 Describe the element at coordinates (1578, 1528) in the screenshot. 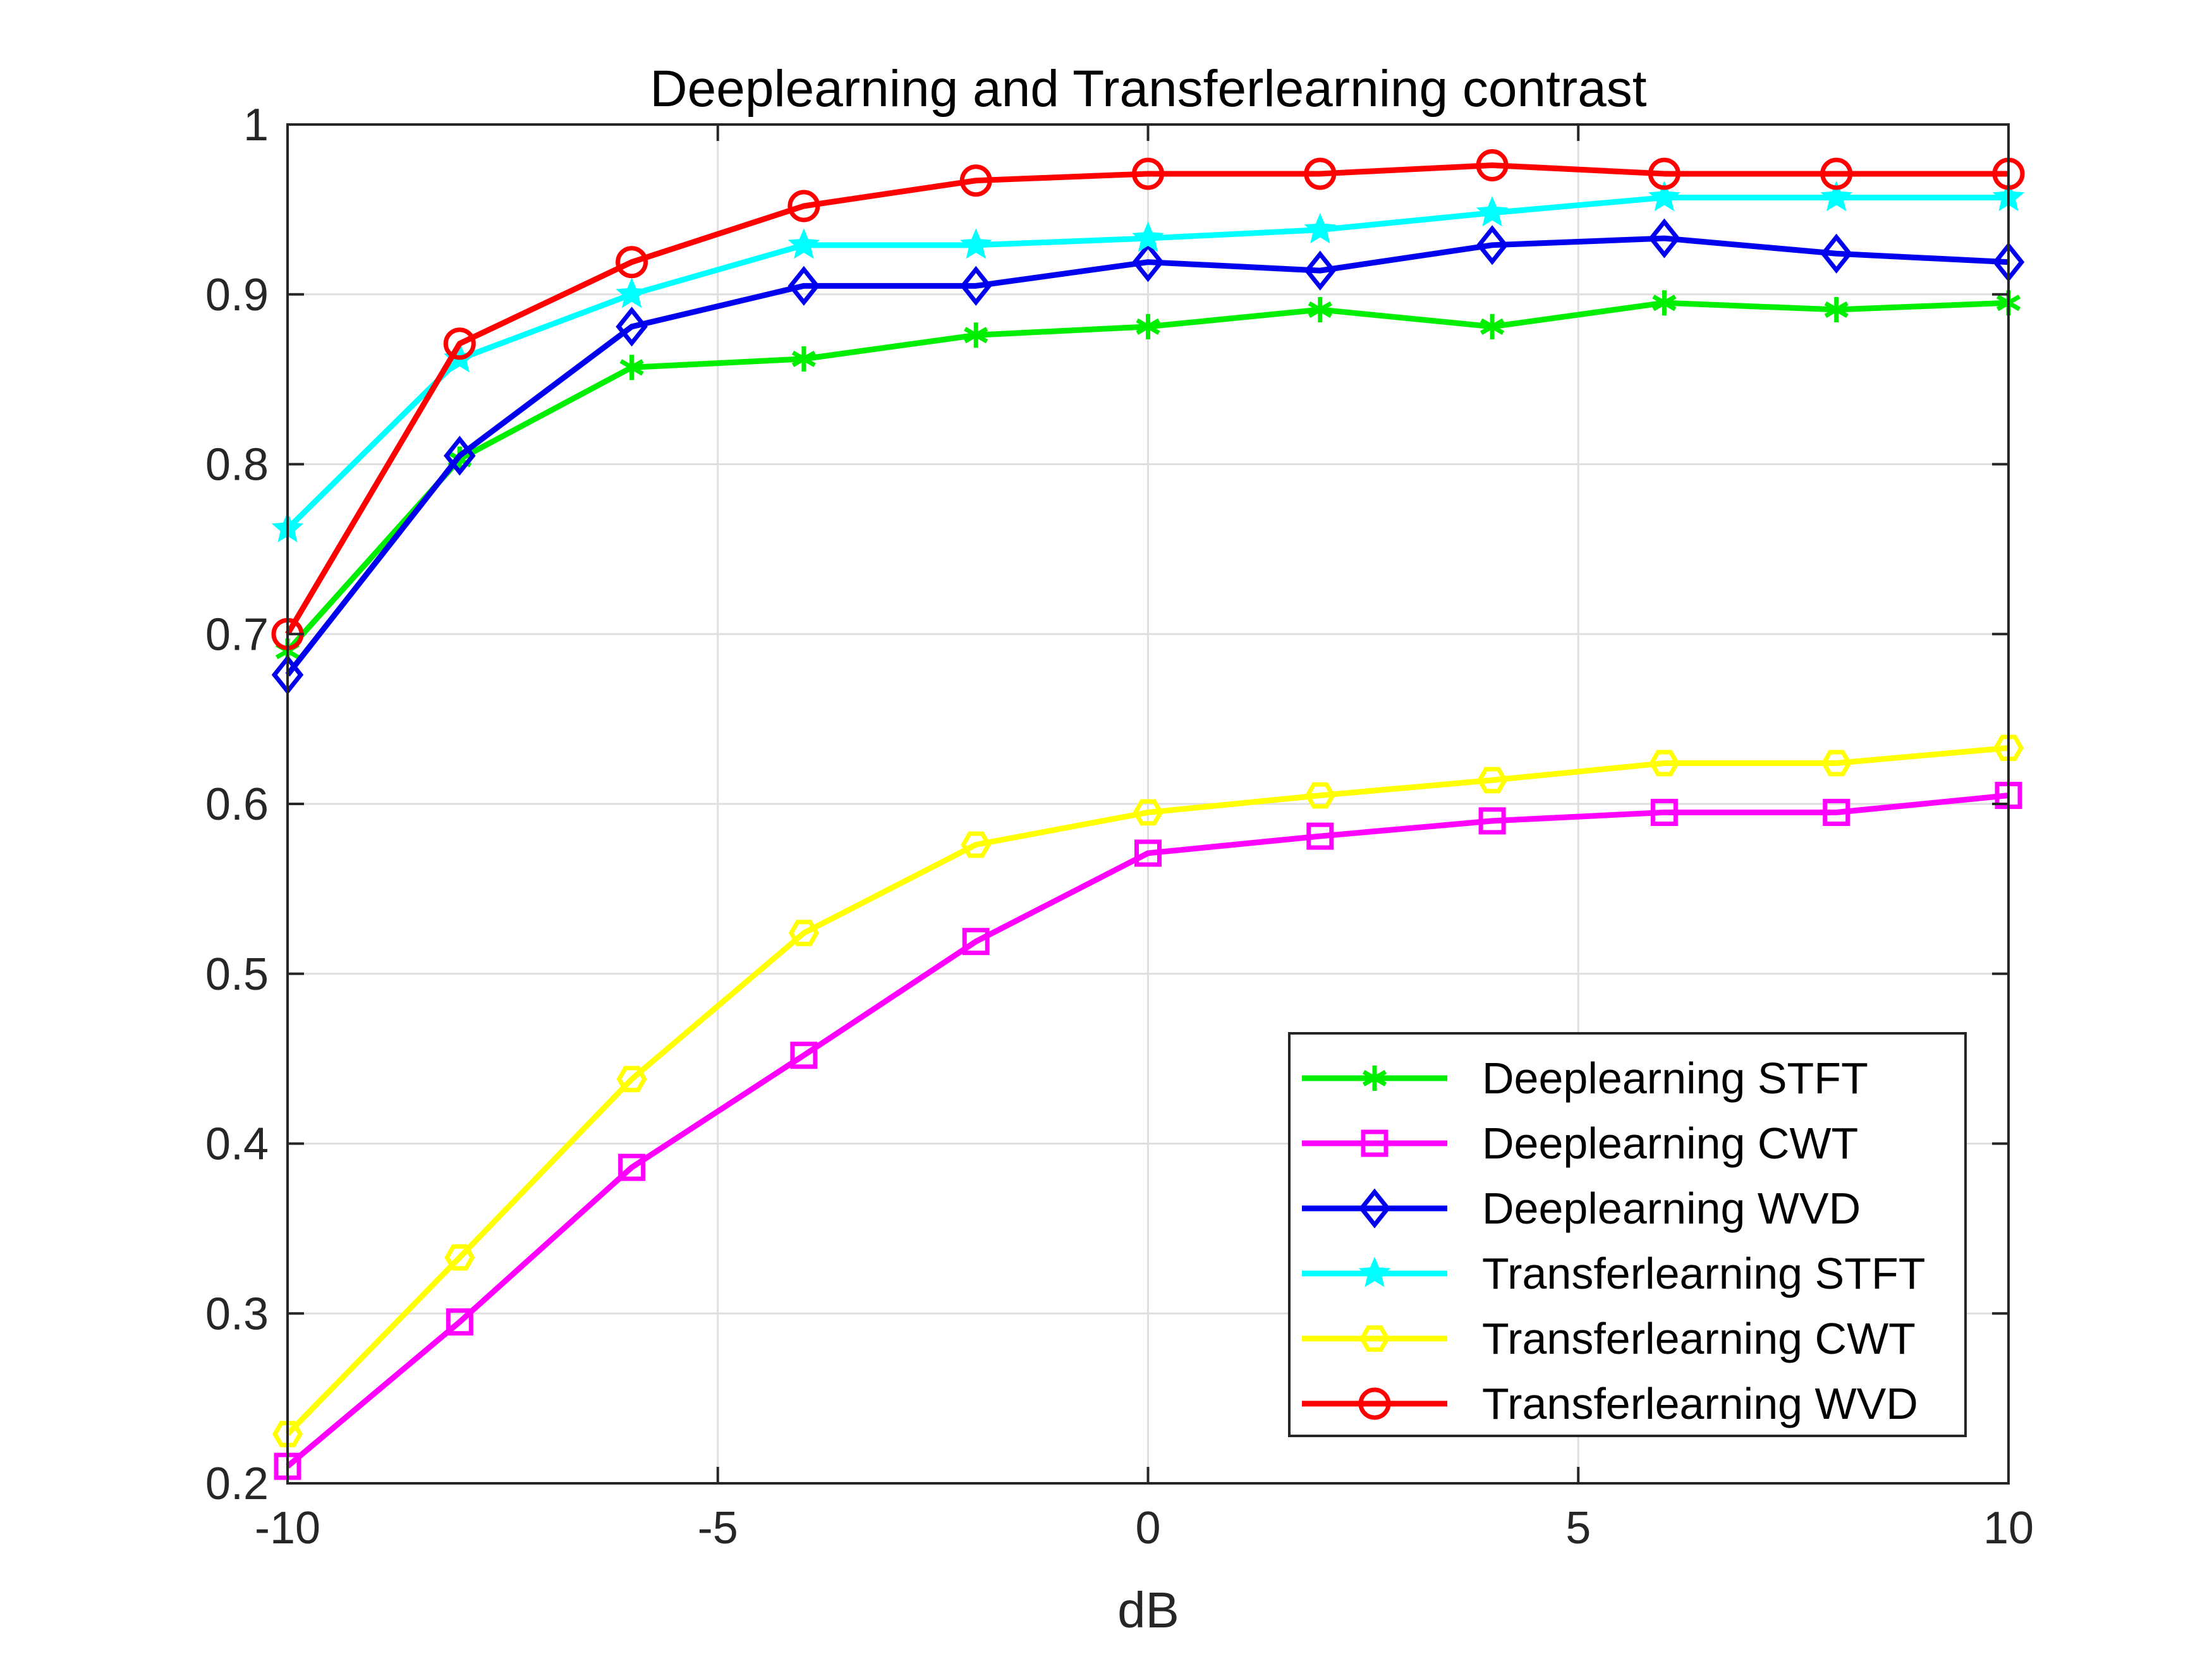

I see `x-tick-label: 5` at that location.